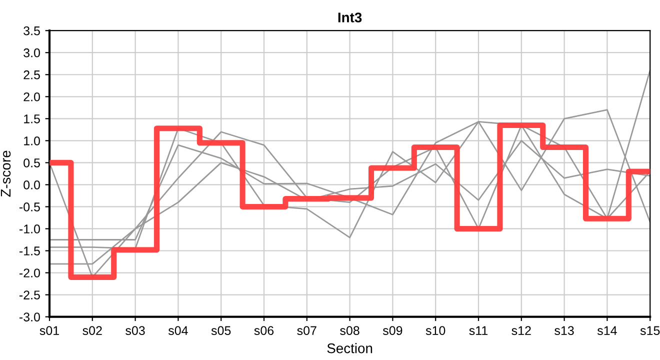 This screenshot has width=660, height=360. Describe the element at coordinates (49, 331) in the screenshot. I see `x-tick-label: s01` at that location.